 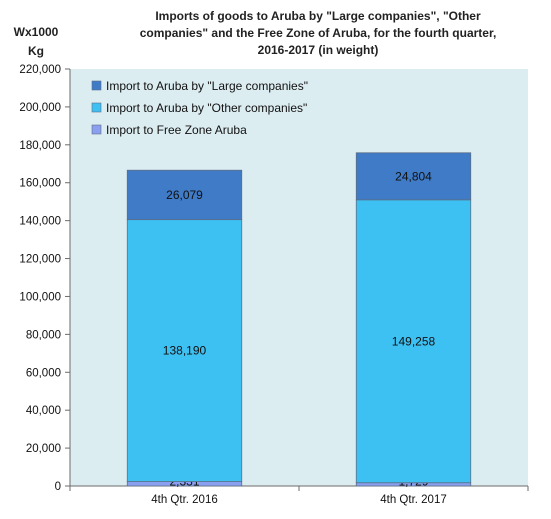 I want to click on y-tick-label: 120,000, so click(x=40, y=260).